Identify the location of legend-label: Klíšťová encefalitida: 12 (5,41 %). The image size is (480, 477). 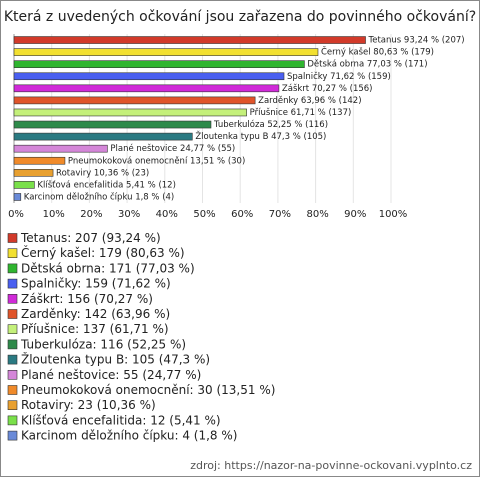
(121, 420).